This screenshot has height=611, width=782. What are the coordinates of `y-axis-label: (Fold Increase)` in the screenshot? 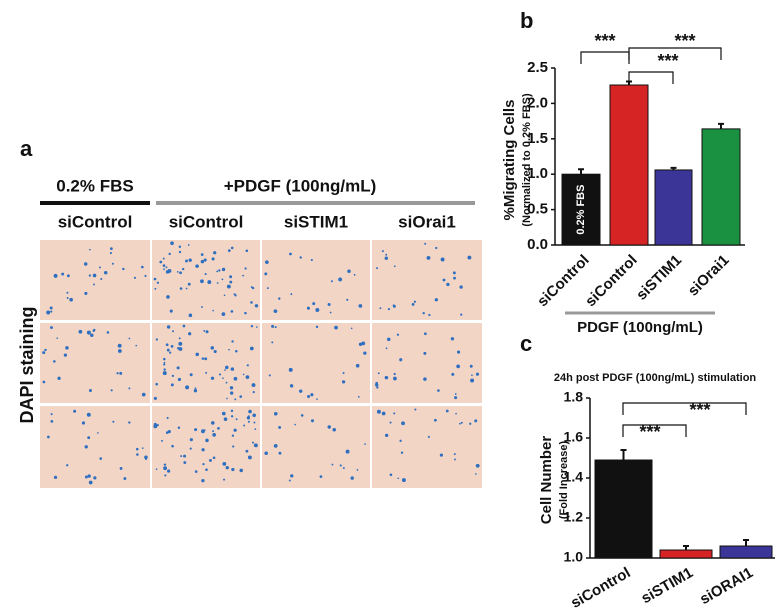 It's located at (564, 480).